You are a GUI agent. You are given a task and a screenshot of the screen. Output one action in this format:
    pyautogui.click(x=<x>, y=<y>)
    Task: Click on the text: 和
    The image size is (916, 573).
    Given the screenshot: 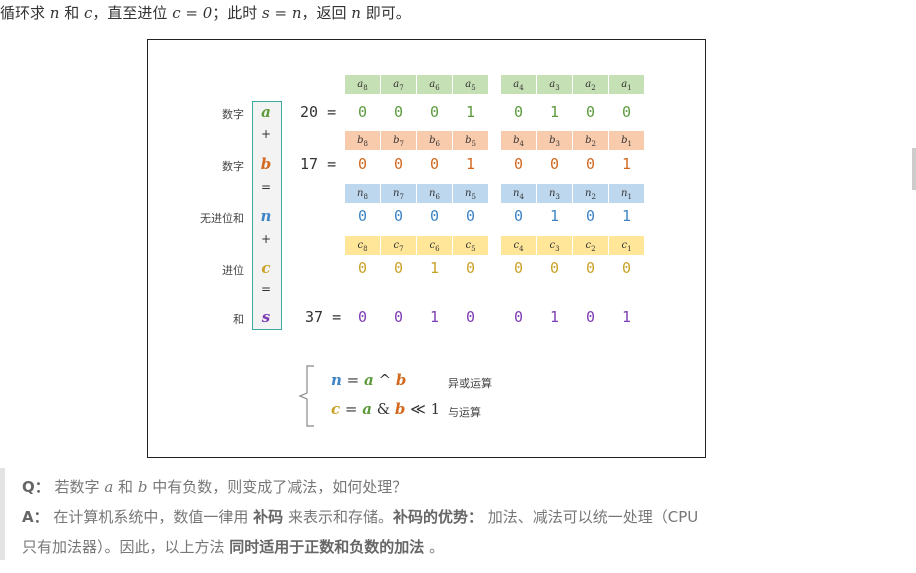 What is the action you would take?
    pyautogui.click(x=71, y=13)
    